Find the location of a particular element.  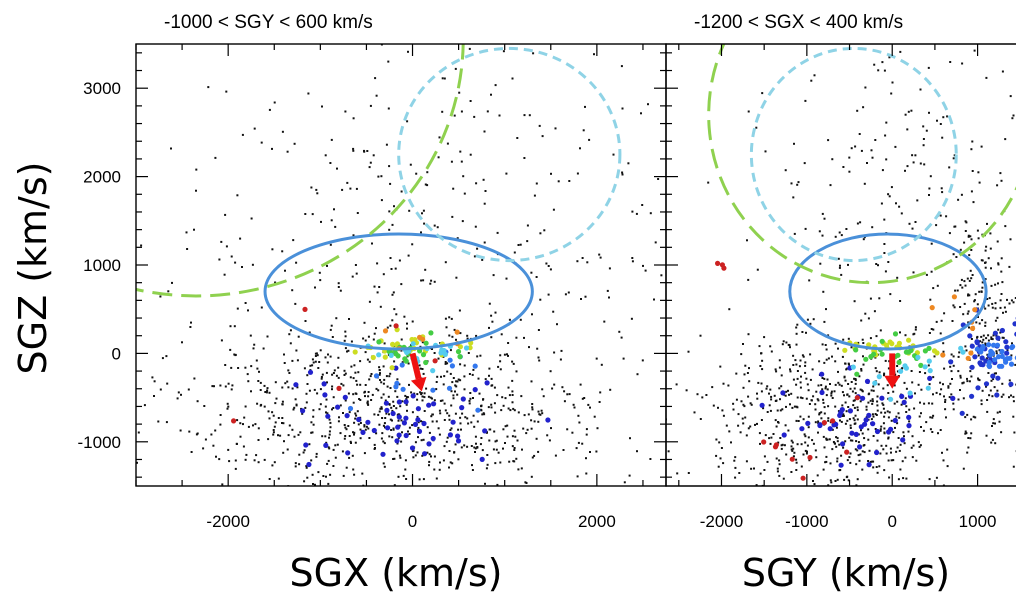

y-tick-label: 1000 is located at coordinates (102, 265).